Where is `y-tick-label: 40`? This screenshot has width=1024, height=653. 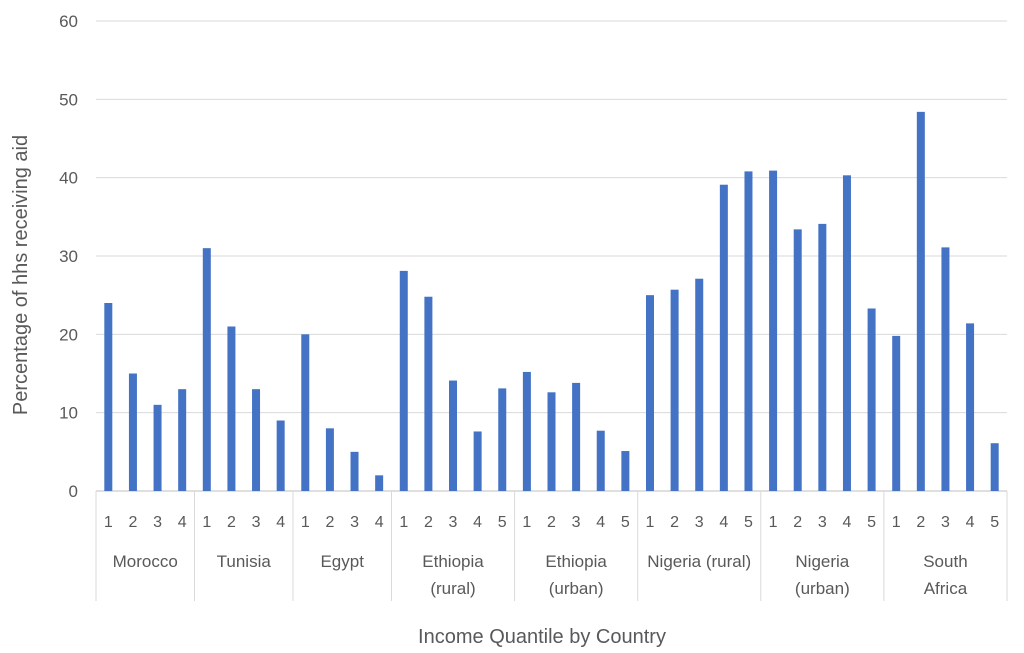 y-tick-label: 40 is located at coordinates (68, 178).